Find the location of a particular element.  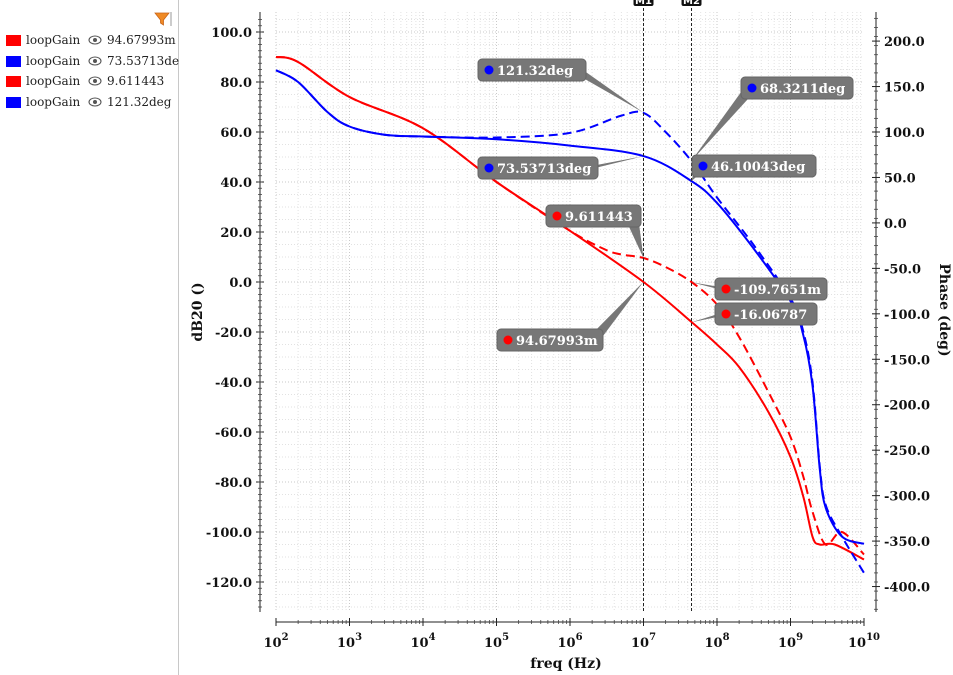

y-right-tick-label: 150.0 is located at coordinates (904, 88).